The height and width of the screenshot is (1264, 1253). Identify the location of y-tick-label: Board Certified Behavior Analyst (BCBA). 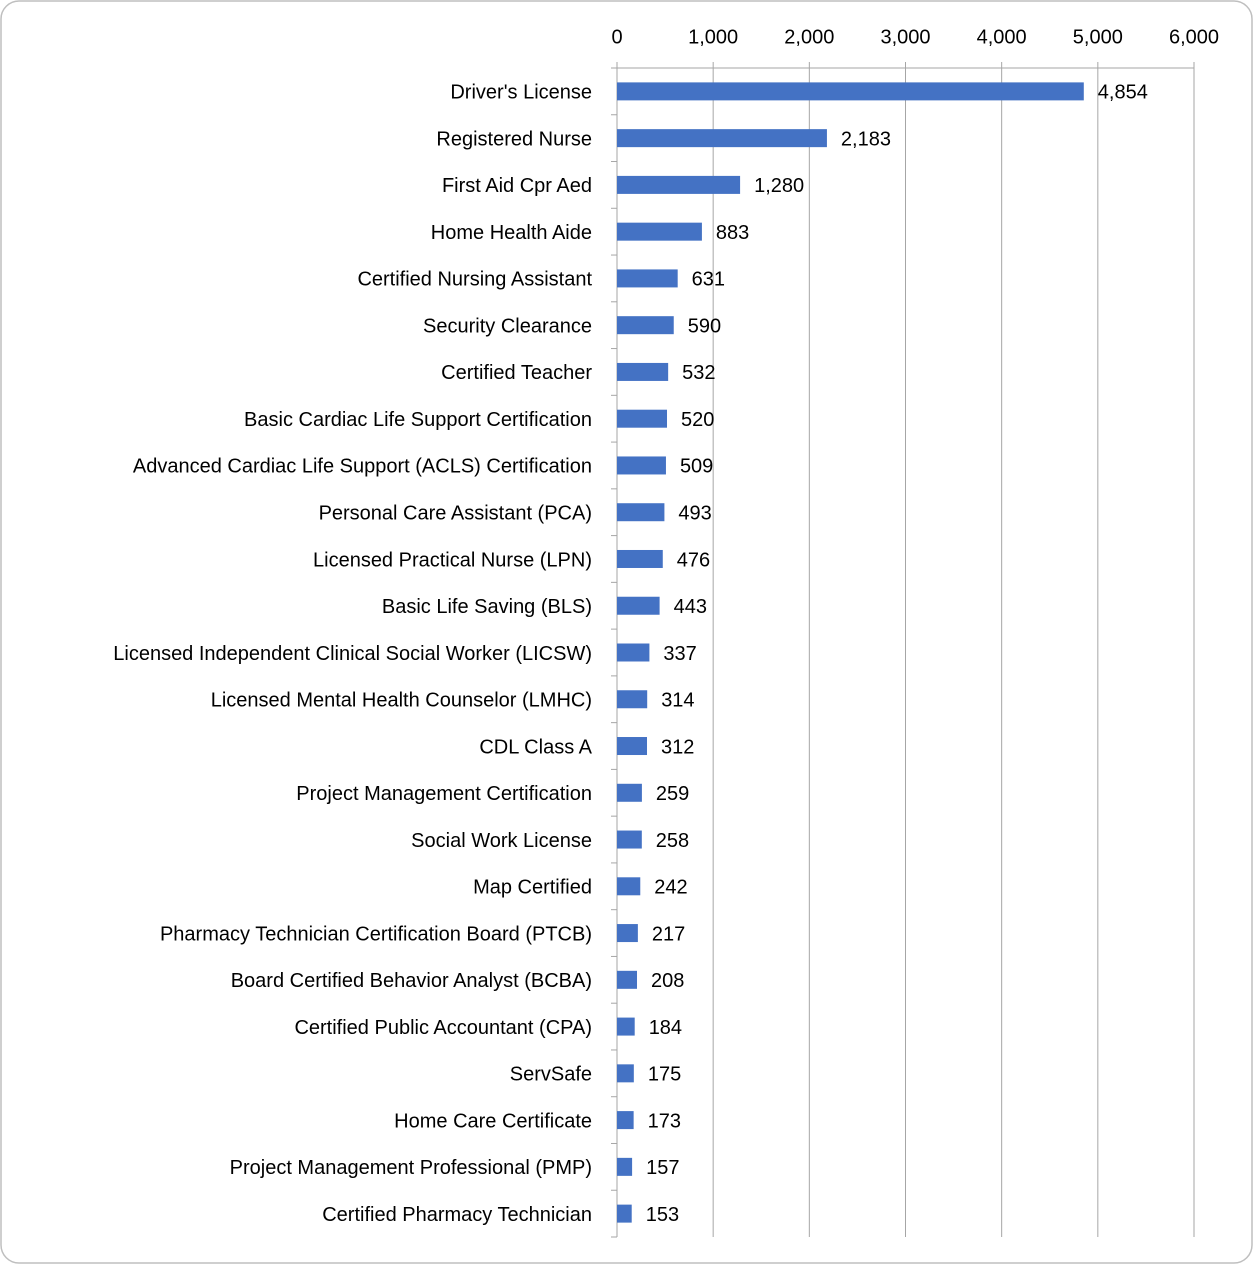
(411, 981).